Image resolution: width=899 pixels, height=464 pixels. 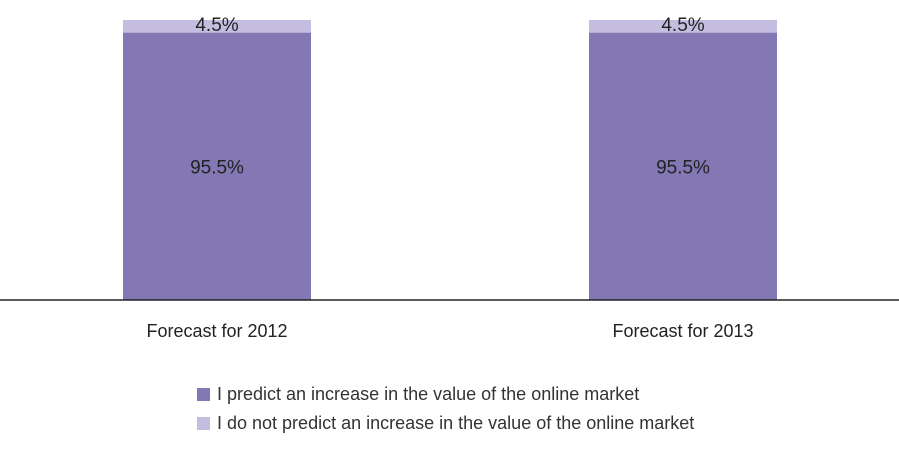 What do you see at coordinates (203, 423) in the screenshot?
I see `legend-swatch-no-increase` at bounding box center [203, 423].